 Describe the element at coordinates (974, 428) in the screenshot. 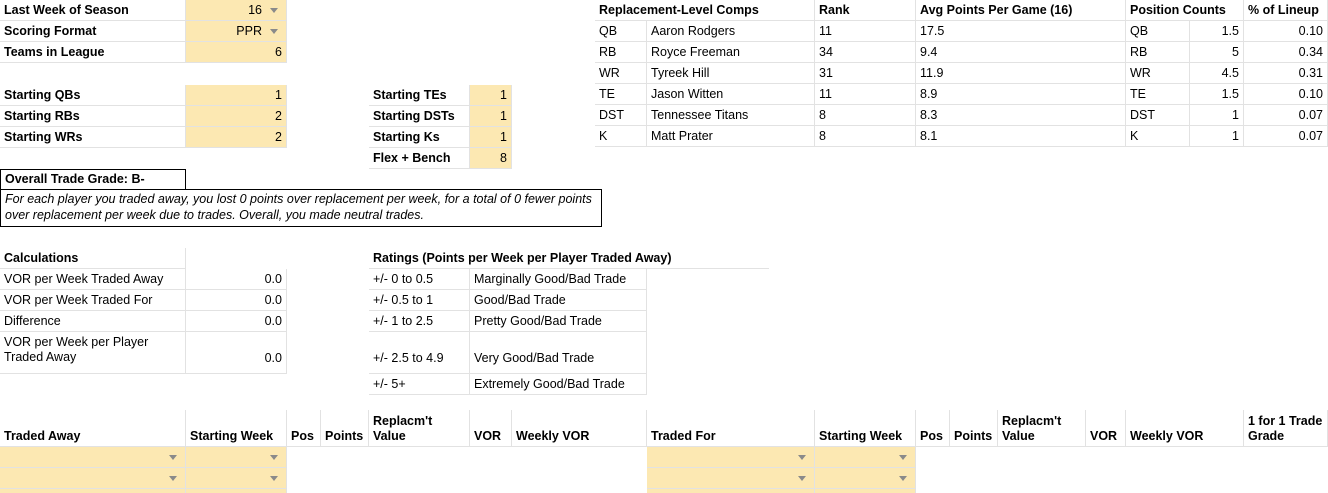

I see `col-points-2: Points` at that location.